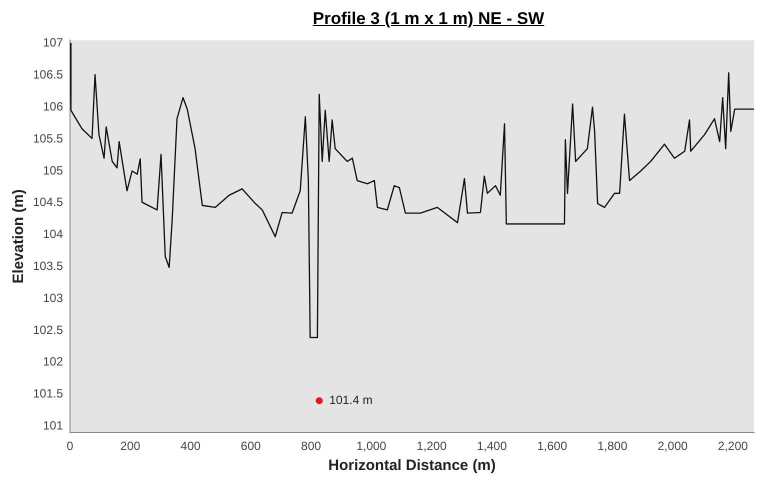  What do you see at coordinates (492, 446) in the screenshot?
I see `x-tick-label: 1,400` at bounding box center [492, 446].